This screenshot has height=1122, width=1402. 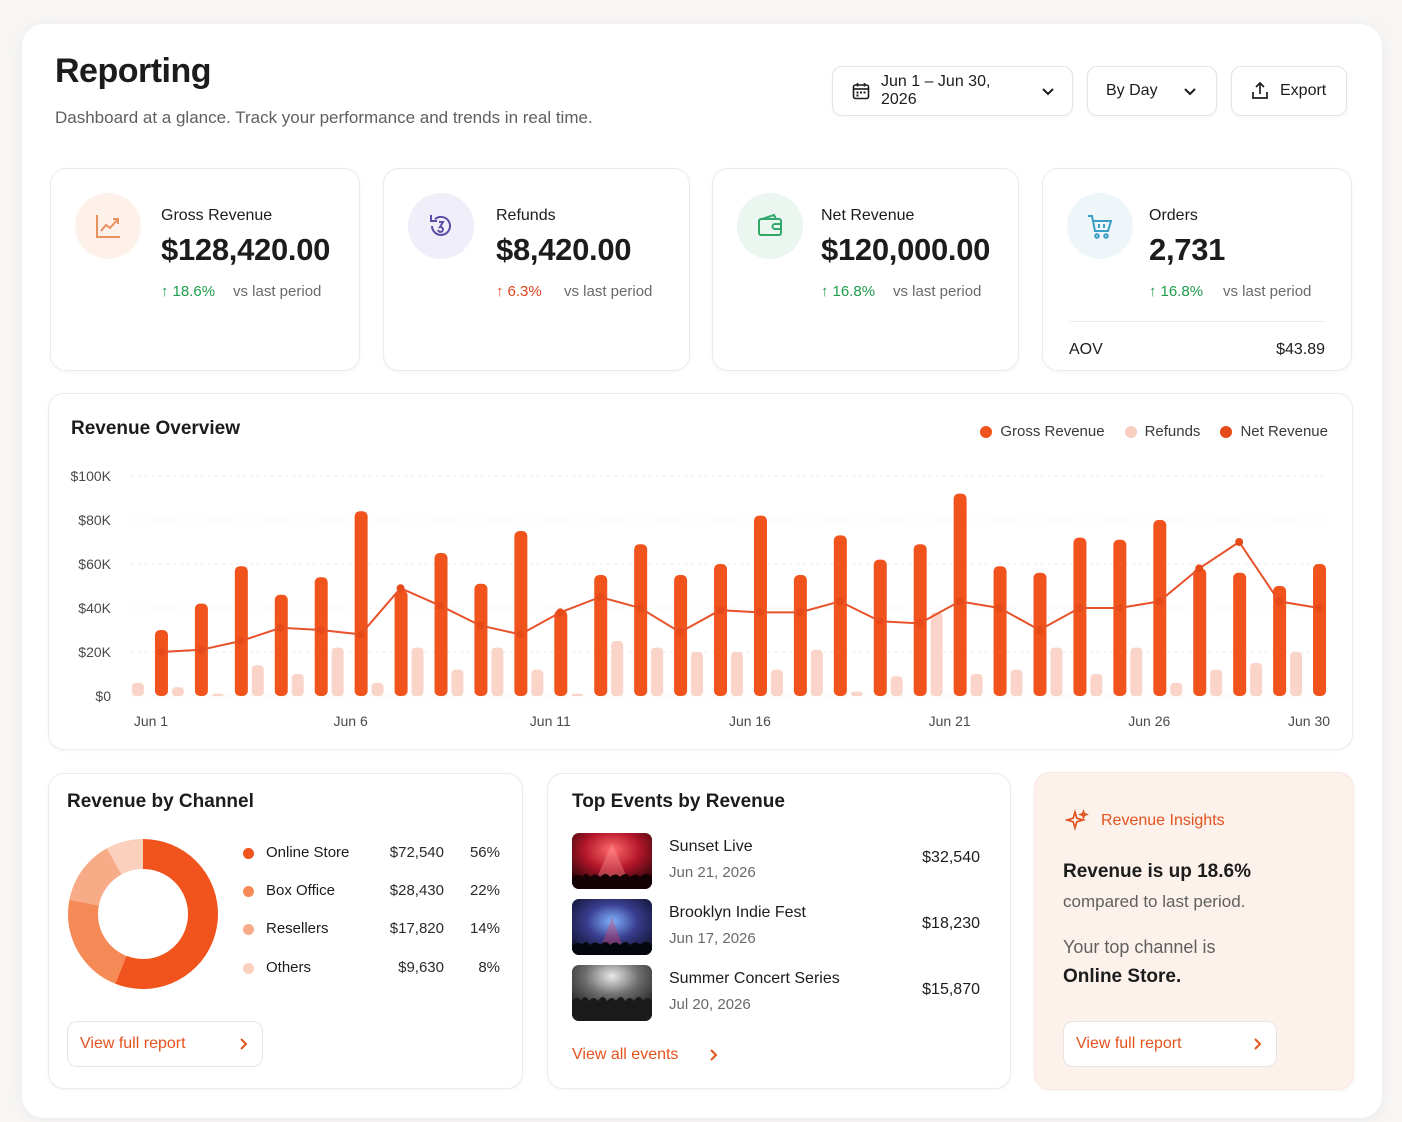 I want to click on event-amount: $32,540, so click(x=951, y=857).